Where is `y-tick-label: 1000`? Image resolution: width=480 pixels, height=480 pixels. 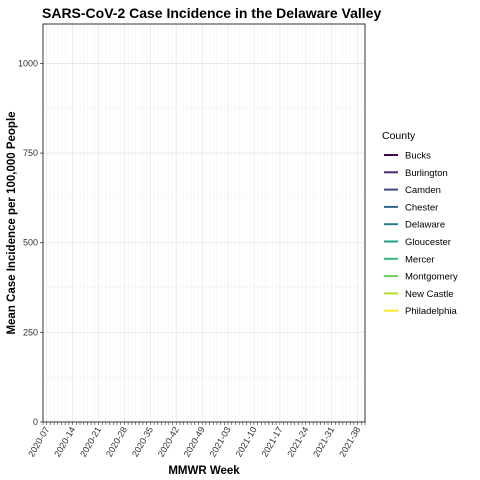
y-tick-label: 1000 is located at coordinates (28, 63).